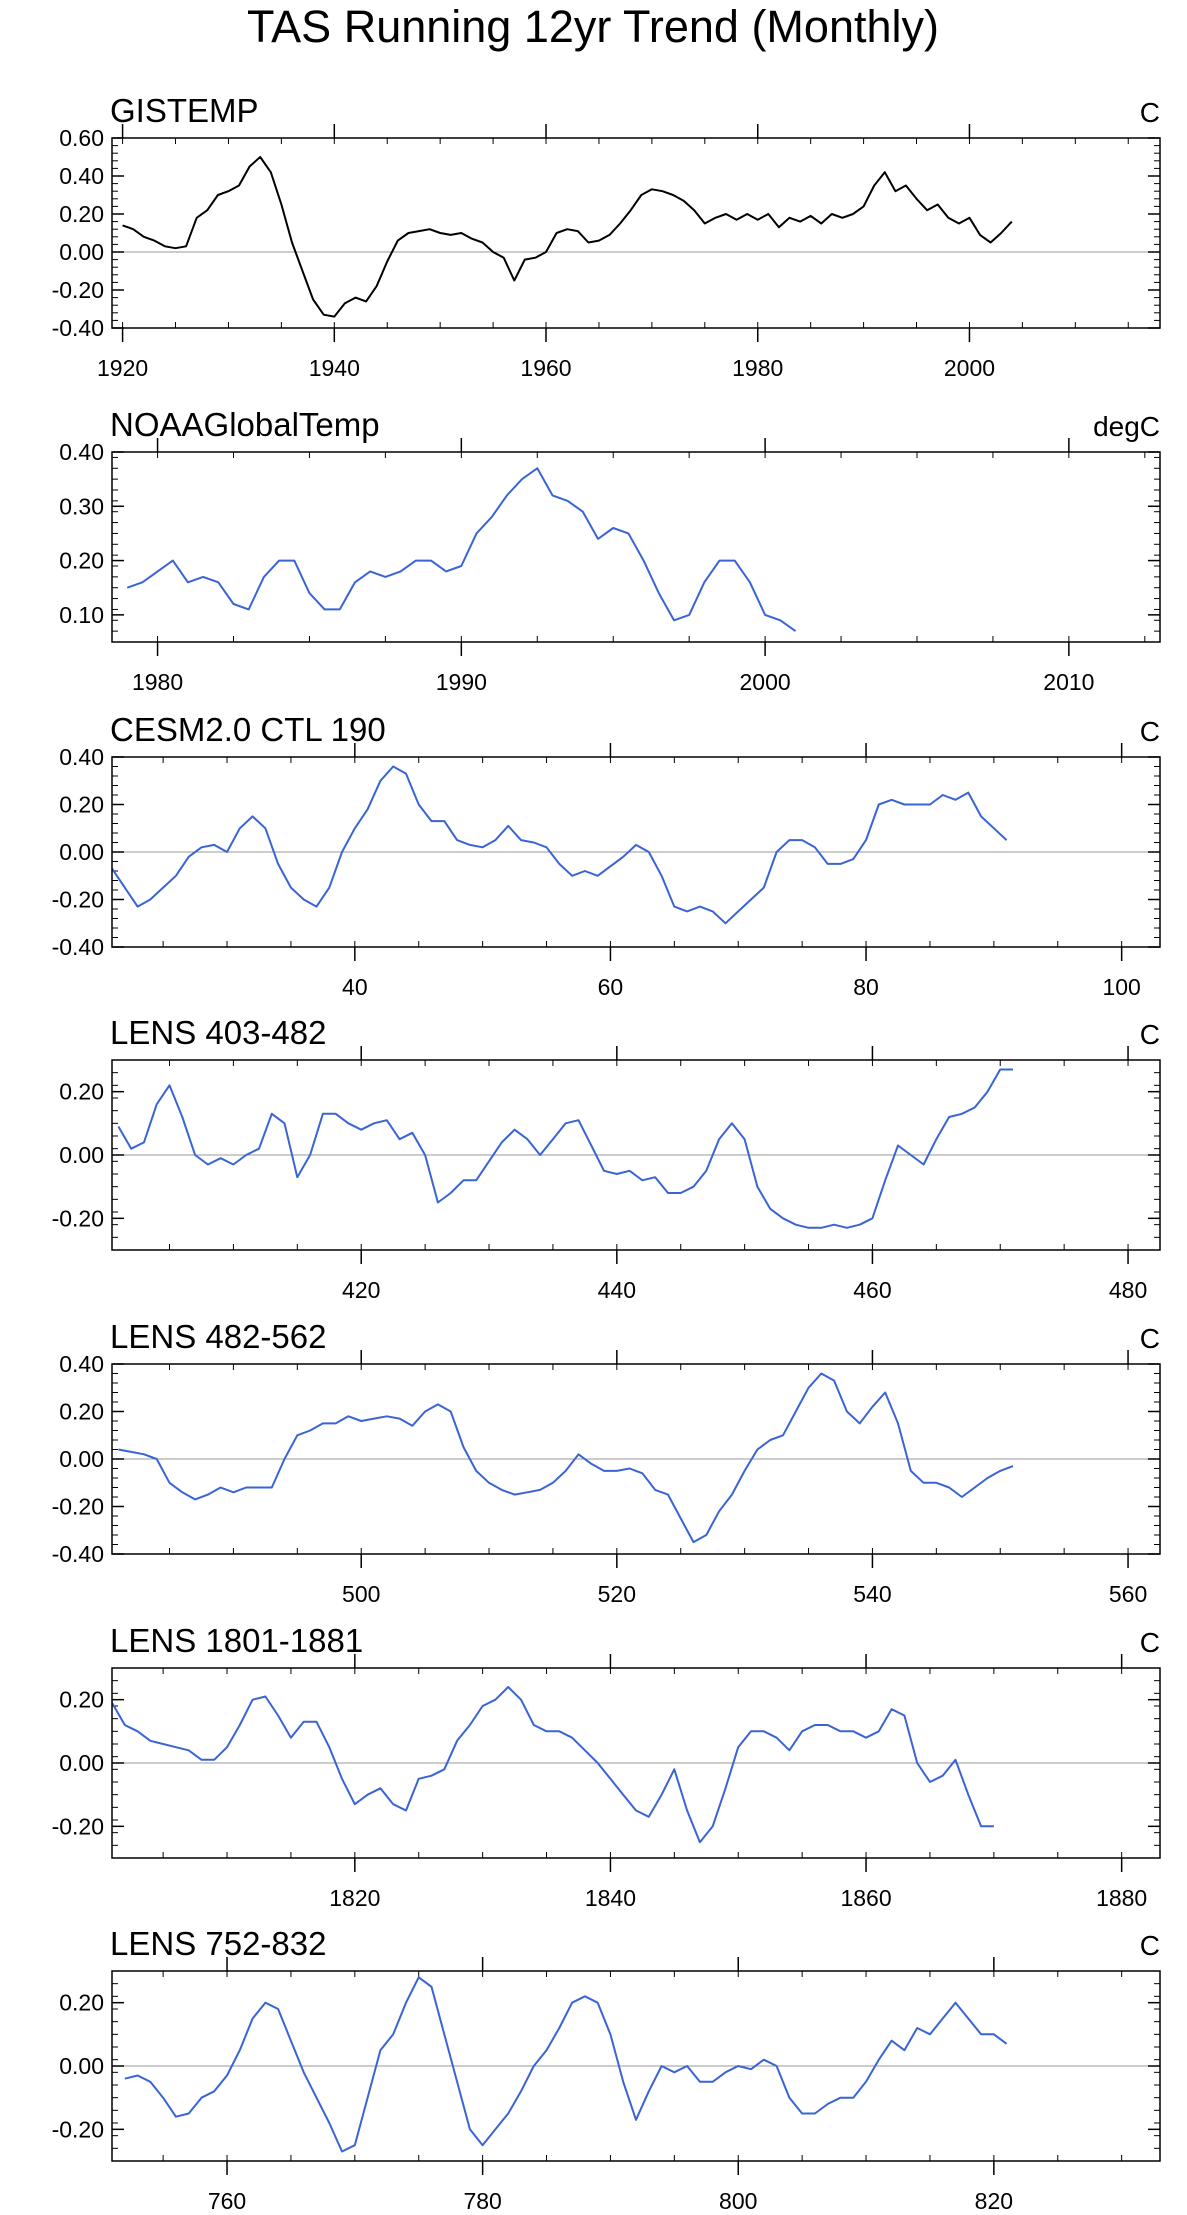 Image resolution: width=1187 pixels, height=2215 pixels. Describe the element at coordinates (81, 138) in the screenshot. I see `y-tick-label: 0.60` at that location.